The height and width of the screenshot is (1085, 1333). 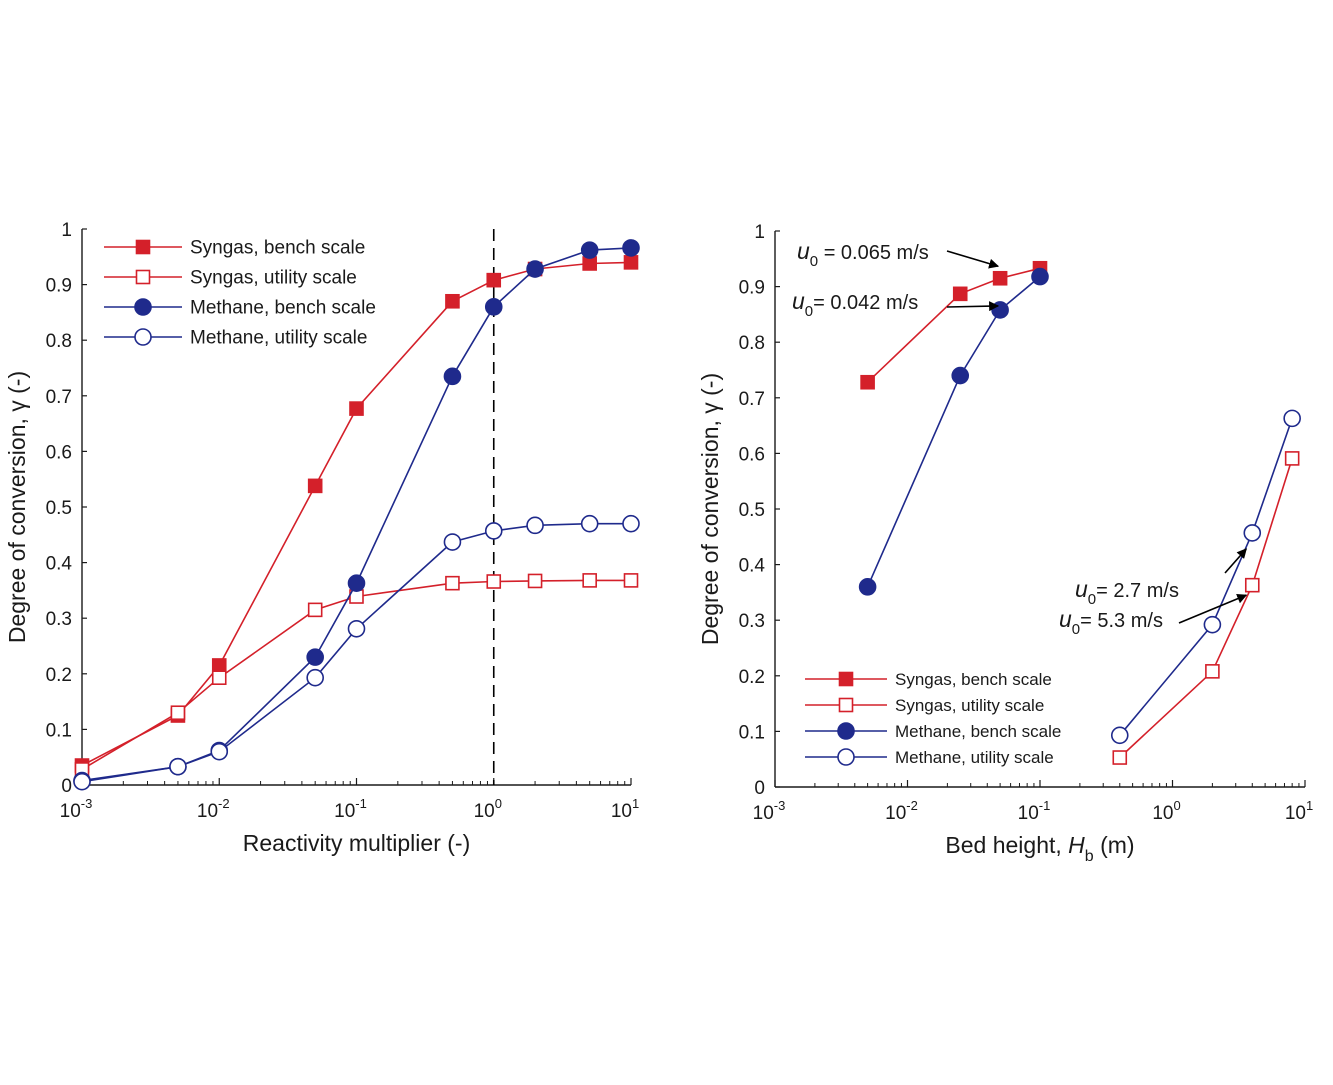 I want to click on annotation-label: u0= 5.3 m/s, so click(x=1111, y=622).